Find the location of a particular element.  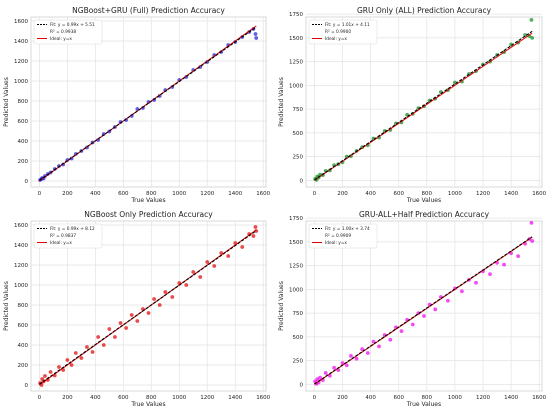

y-tick-label: 750 is located at coordinates (298, 110).